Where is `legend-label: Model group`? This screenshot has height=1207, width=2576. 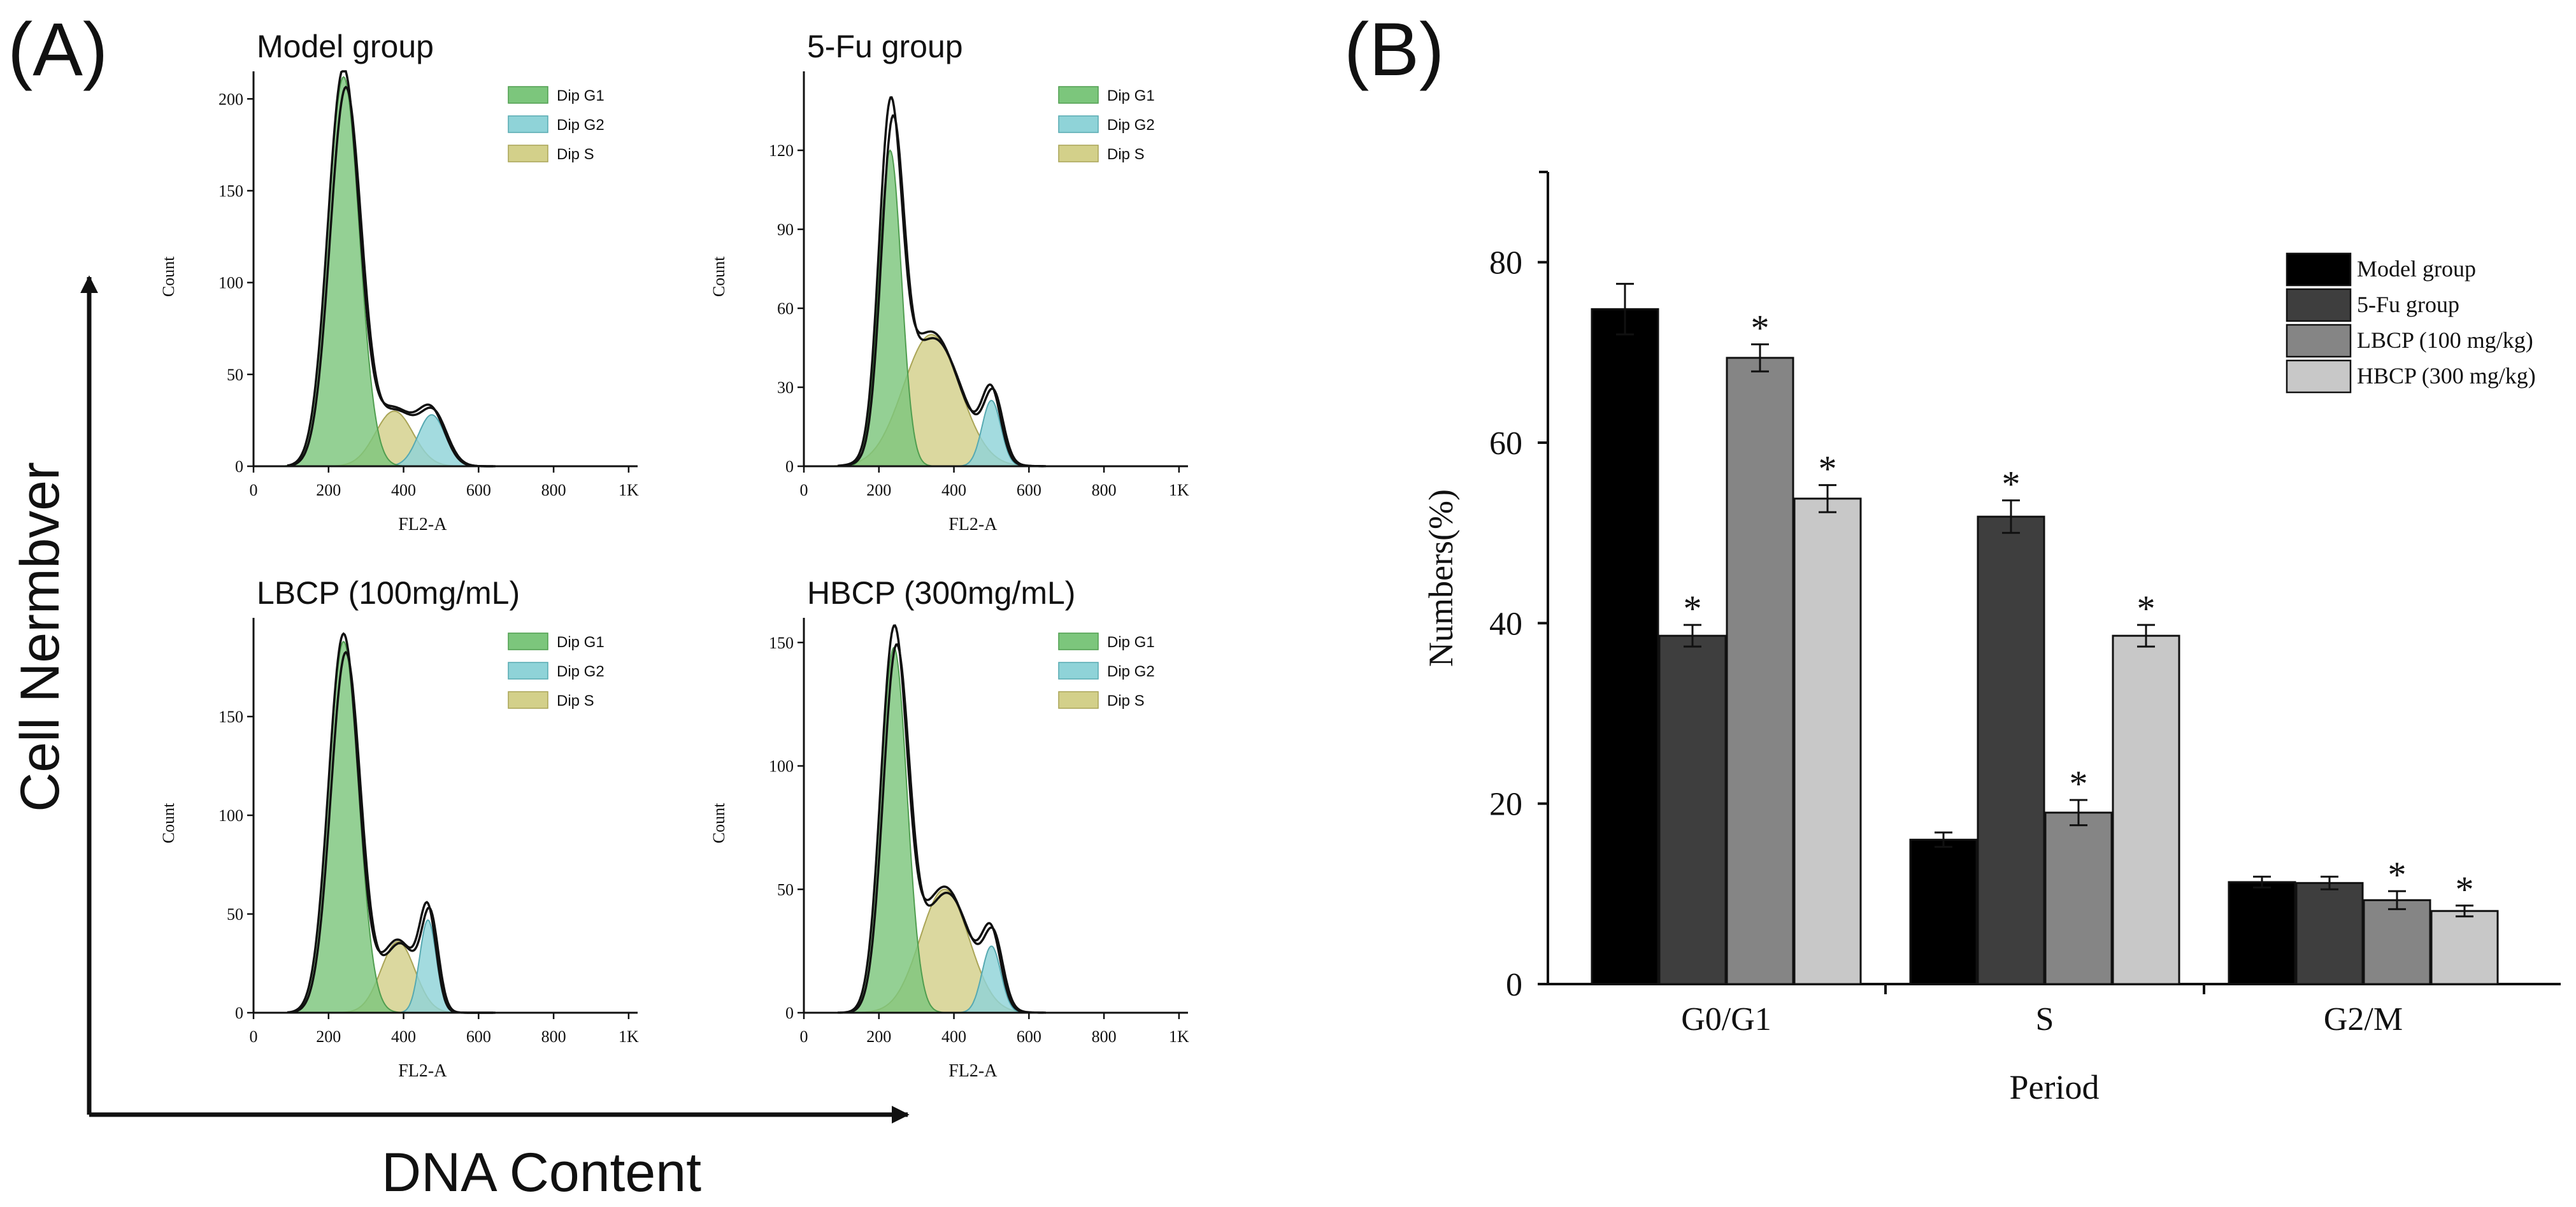 legend-label: Model group is located at coordinates (2417, 269).